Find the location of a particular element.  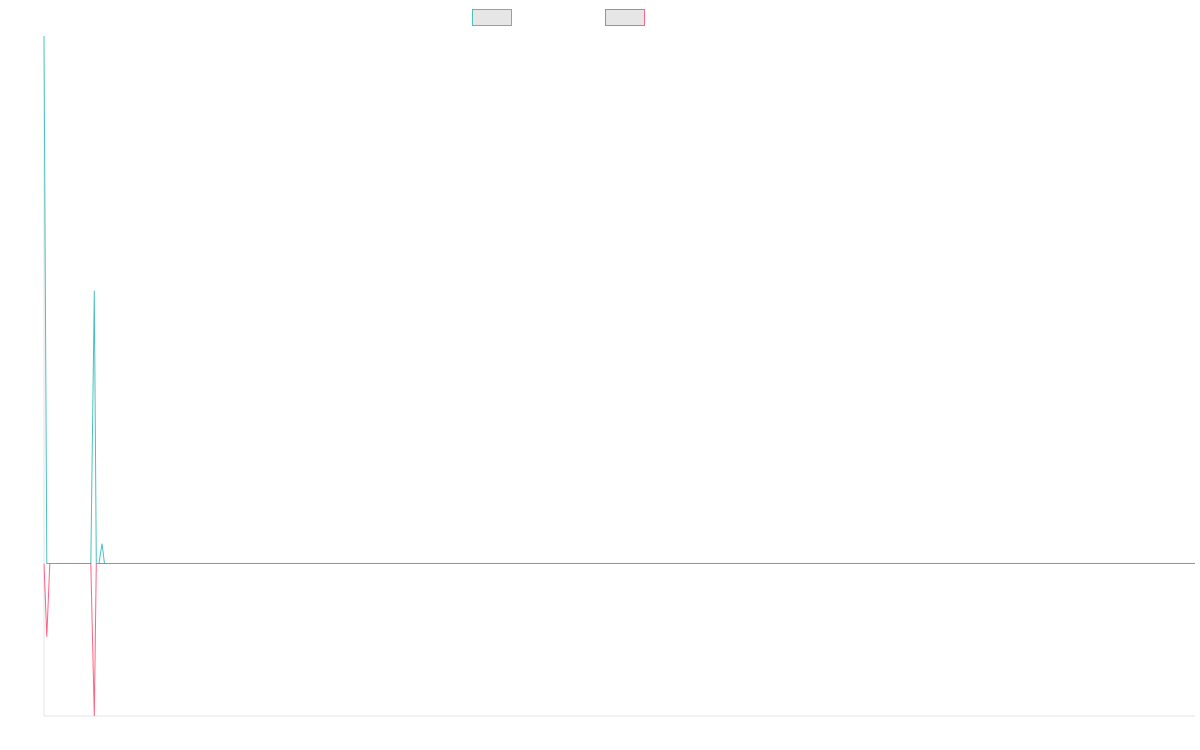

chart-legend is located at coordinates (558, 17).